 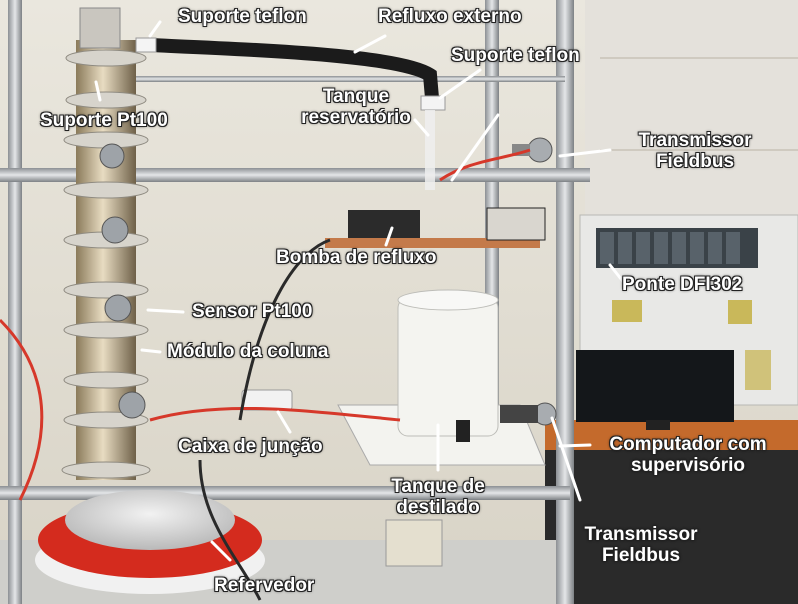 I want to click on reboiler-flask, so click(x=150, y=520).